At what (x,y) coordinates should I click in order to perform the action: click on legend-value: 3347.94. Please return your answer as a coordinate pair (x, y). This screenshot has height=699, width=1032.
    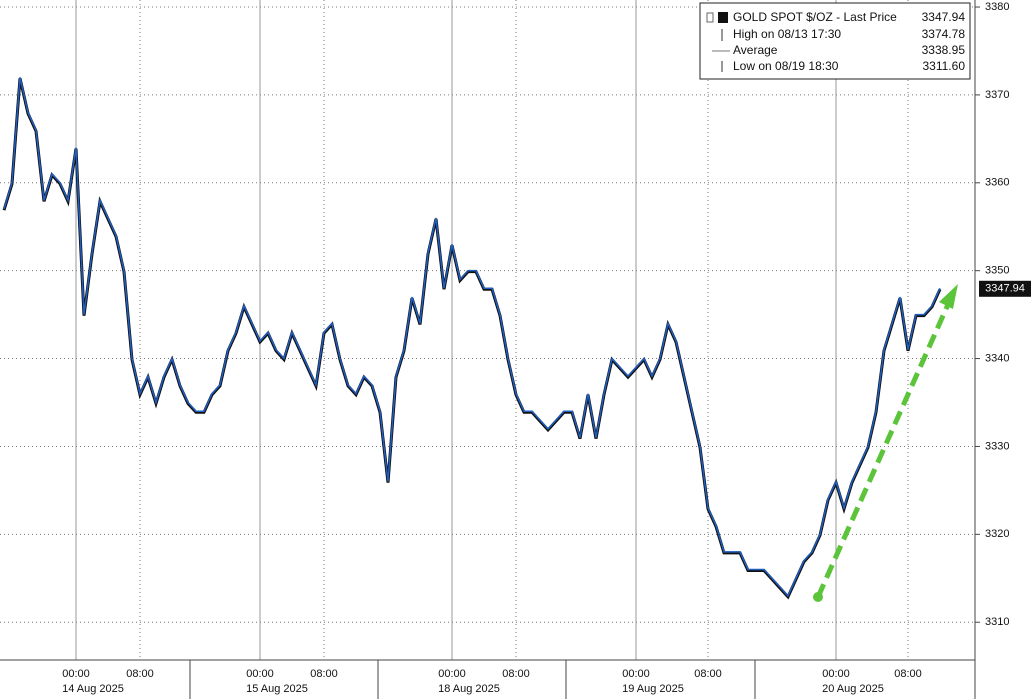
    Looking at the image, I should click on (944, 17).